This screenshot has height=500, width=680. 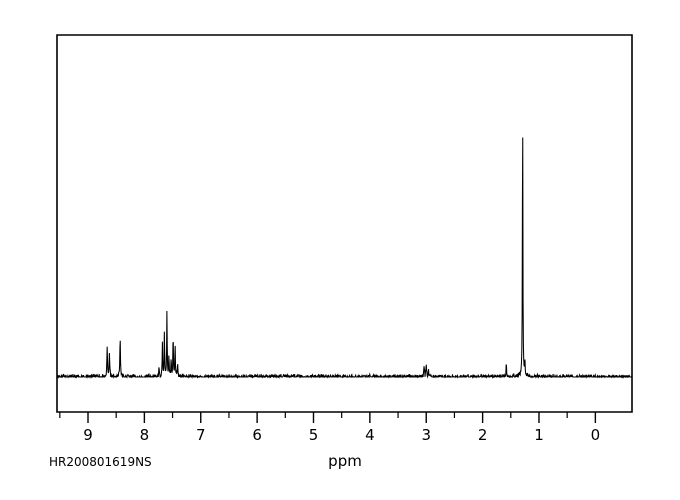 I want to click on axis-tick-label-5: 5, so click(x=314, y=435).